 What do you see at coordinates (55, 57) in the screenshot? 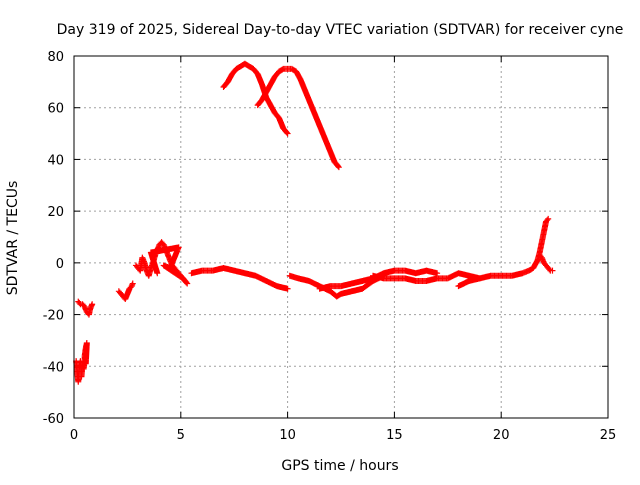
I see `y-tick-label: 80` at bounding box center [55, 57].